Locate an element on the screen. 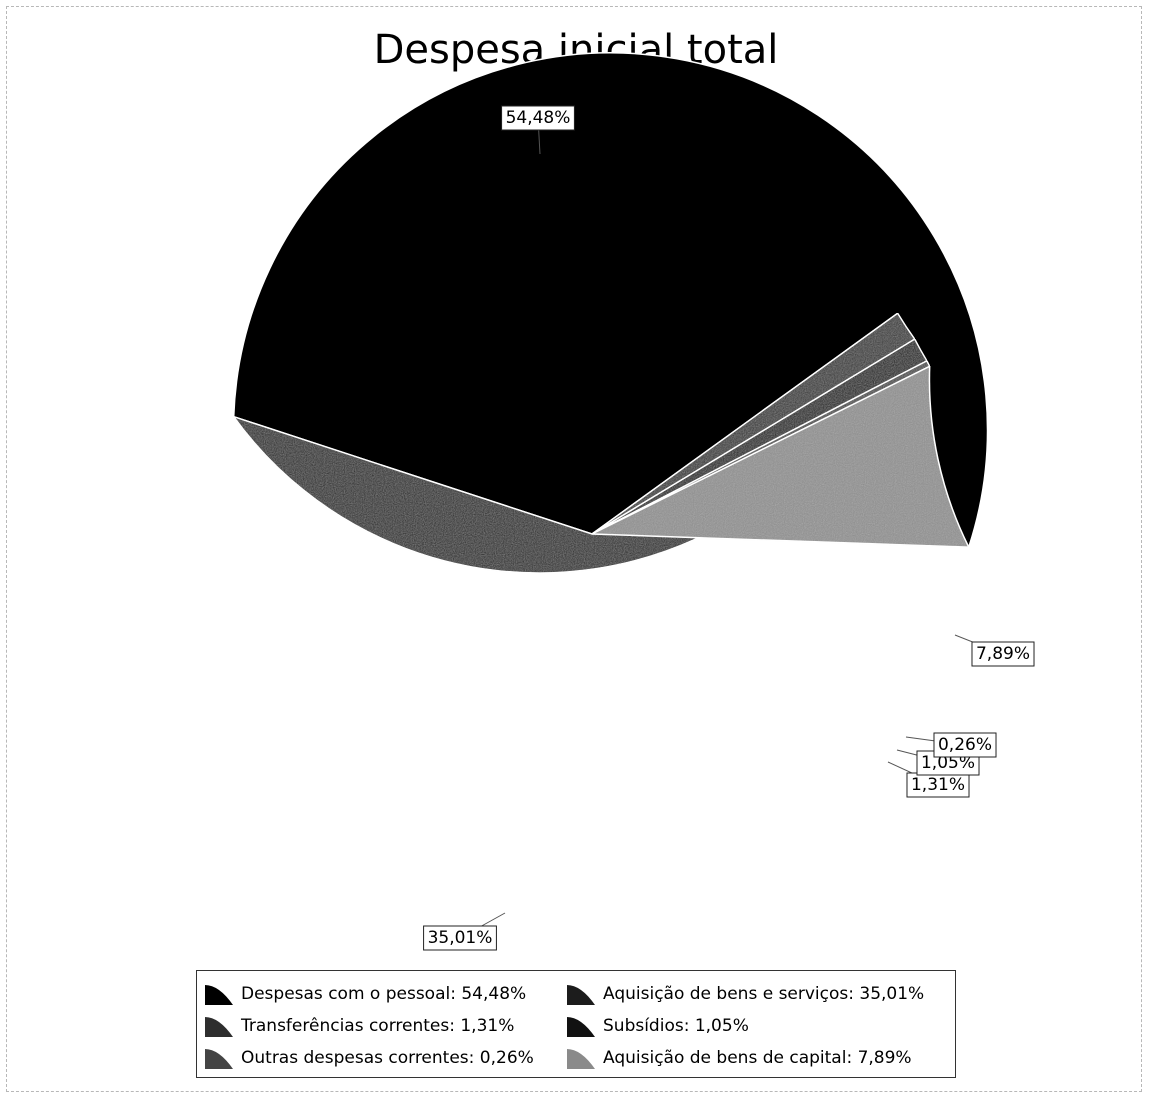  legend-label: Transferências correntes: 1,31% is located at coordinates (378, 1026).